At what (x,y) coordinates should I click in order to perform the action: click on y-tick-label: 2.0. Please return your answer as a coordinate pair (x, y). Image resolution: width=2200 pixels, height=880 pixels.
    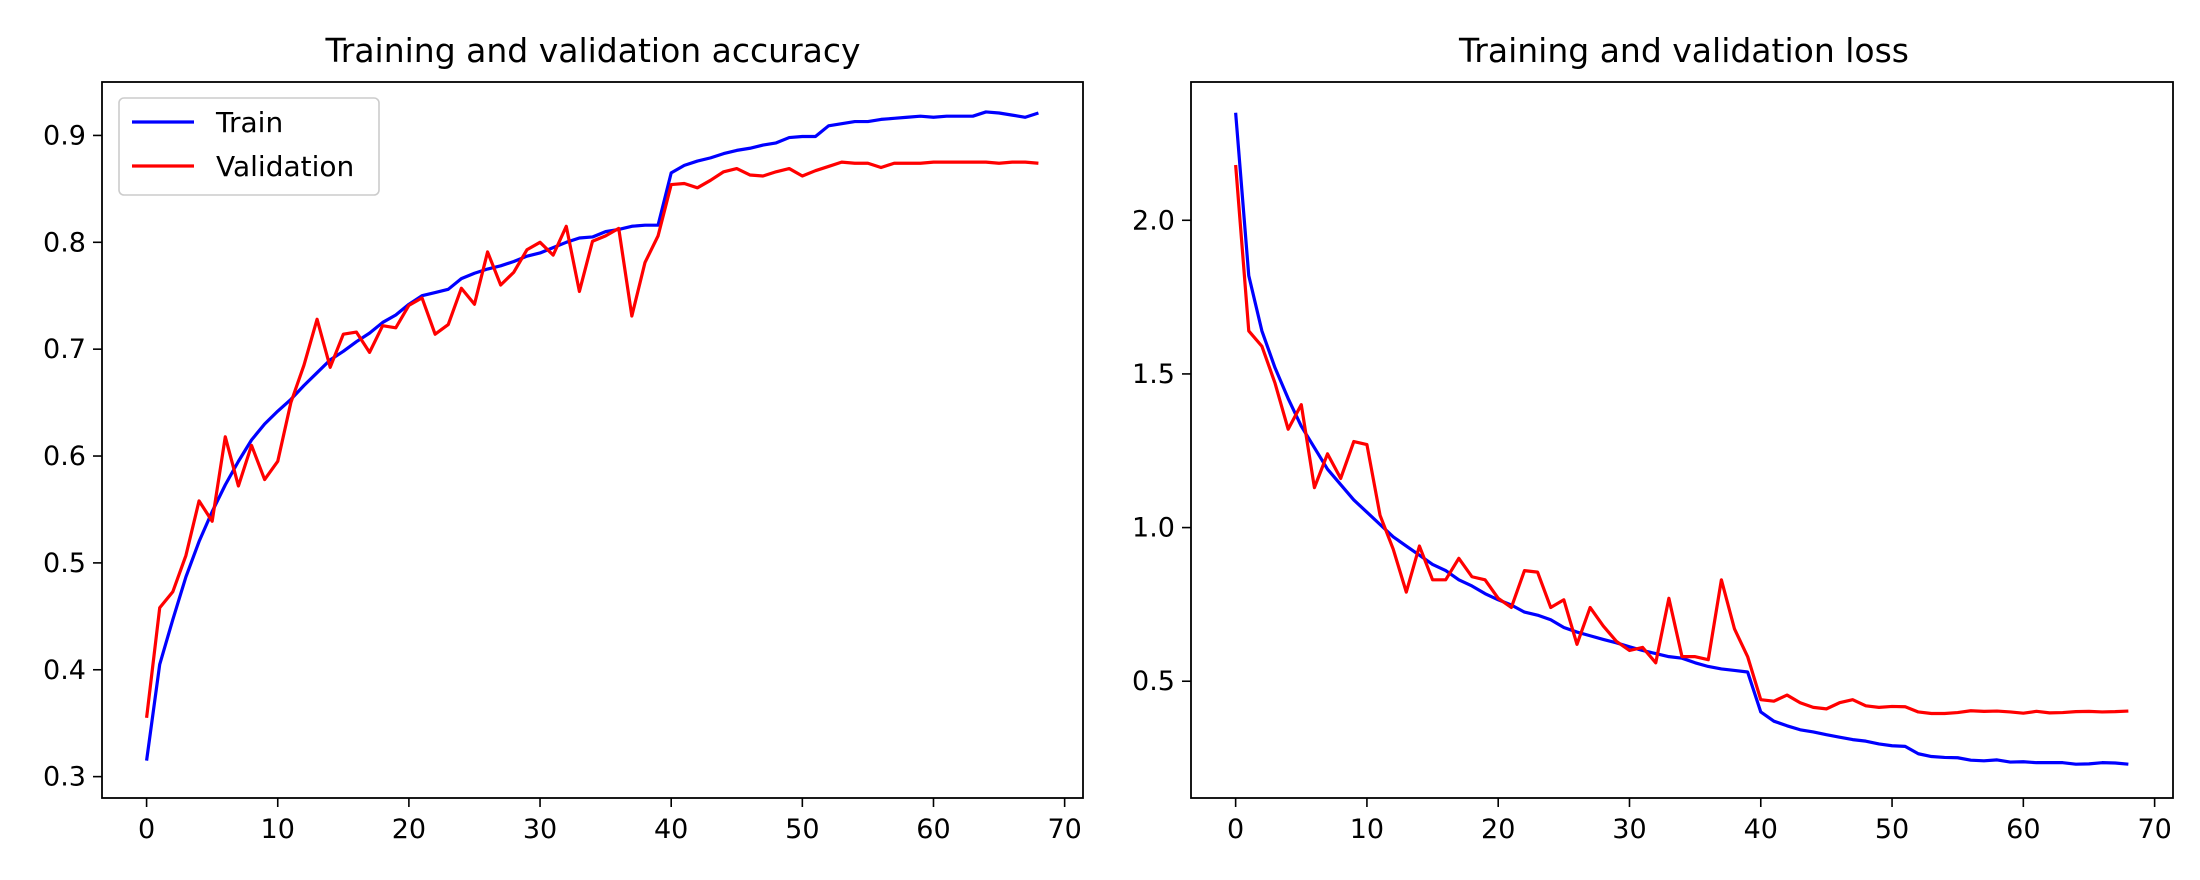
    Looking at the image, I should click on (1153, 220).